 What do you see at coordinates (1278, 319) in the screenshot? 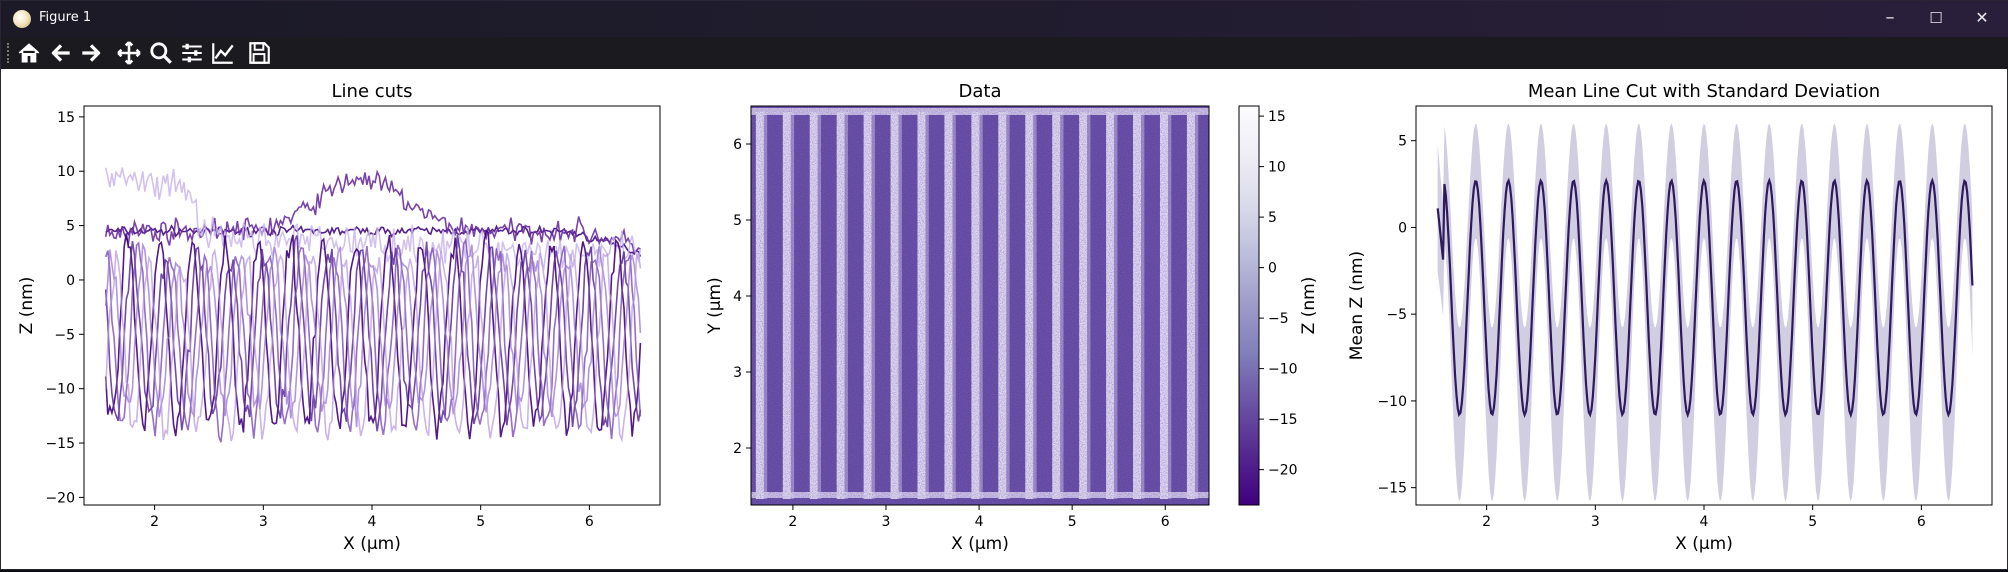
I see `colorbar-tick-label: −5` at bounding box center [1278, 319].